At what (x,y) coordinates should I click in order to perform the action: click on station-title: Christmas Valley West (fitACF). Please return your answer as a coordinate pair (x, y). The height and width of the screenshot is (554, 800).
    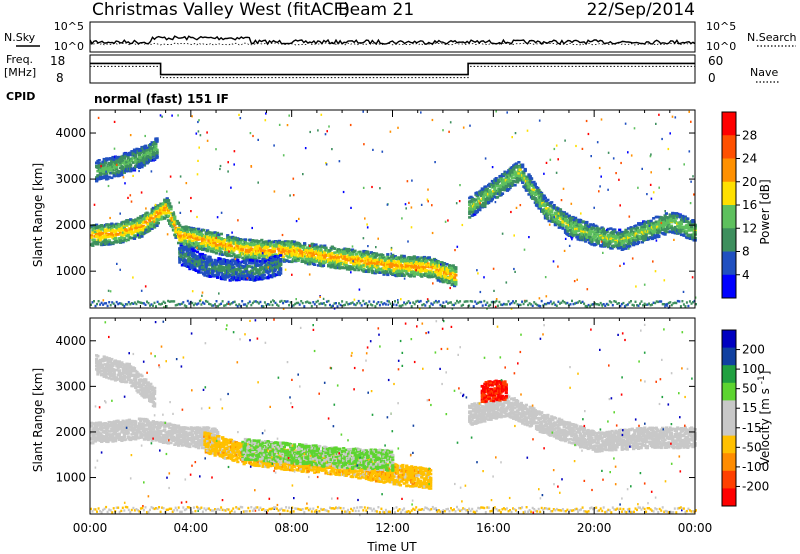
    Looking at the image, I should click on (221, 10).